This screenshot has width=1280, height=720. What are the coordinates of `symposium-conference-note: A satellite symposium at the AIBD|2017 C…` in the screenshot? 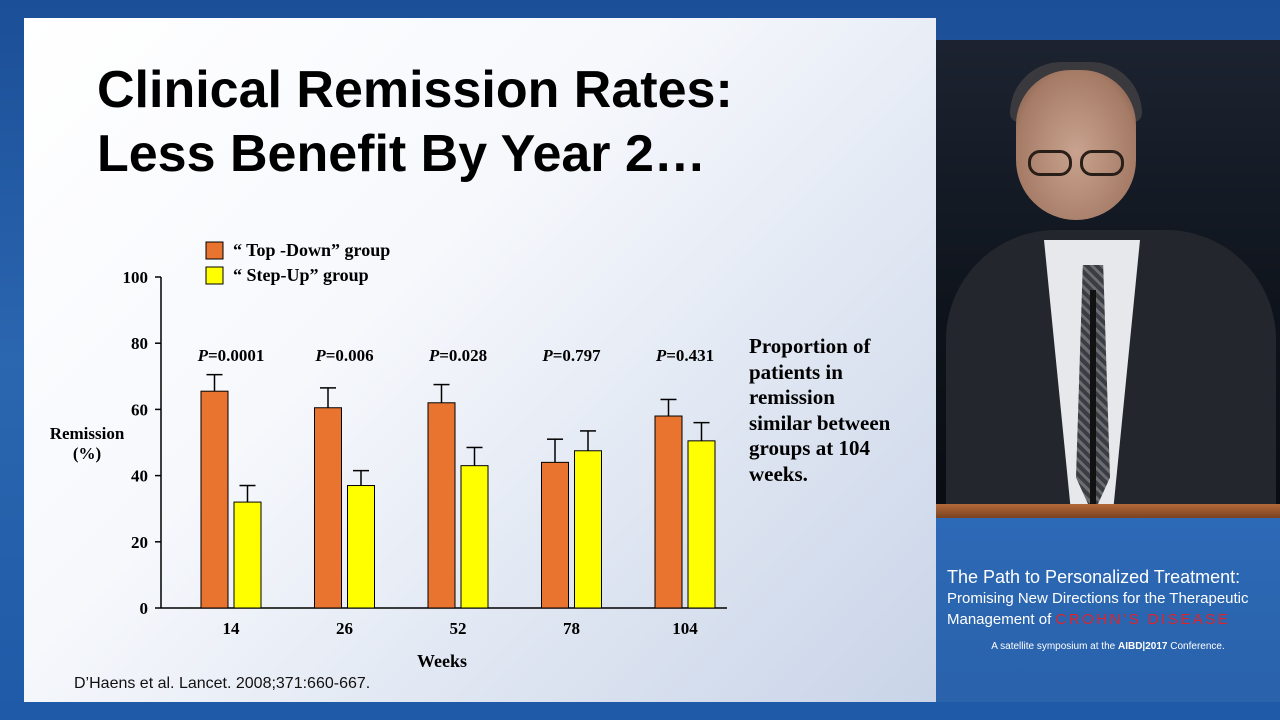 It's located at (1108, 646).